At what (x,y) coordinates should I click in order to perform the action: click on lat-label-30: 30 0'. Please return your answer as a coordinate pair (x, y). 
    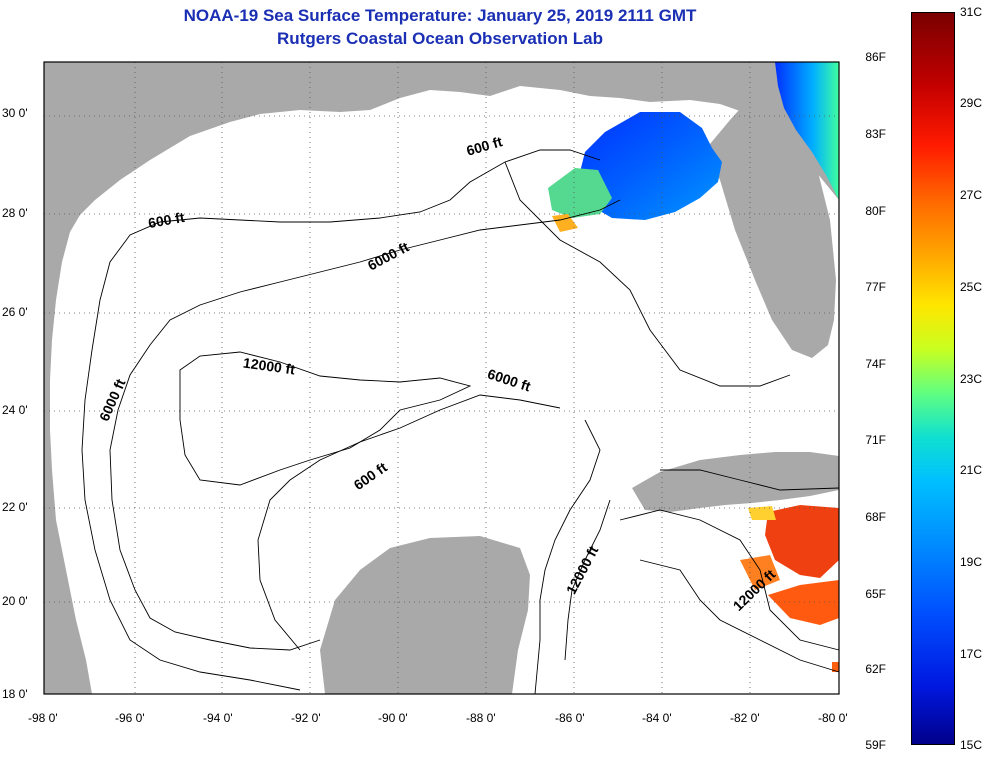
    Looking at the image, I should click on (15, 113).